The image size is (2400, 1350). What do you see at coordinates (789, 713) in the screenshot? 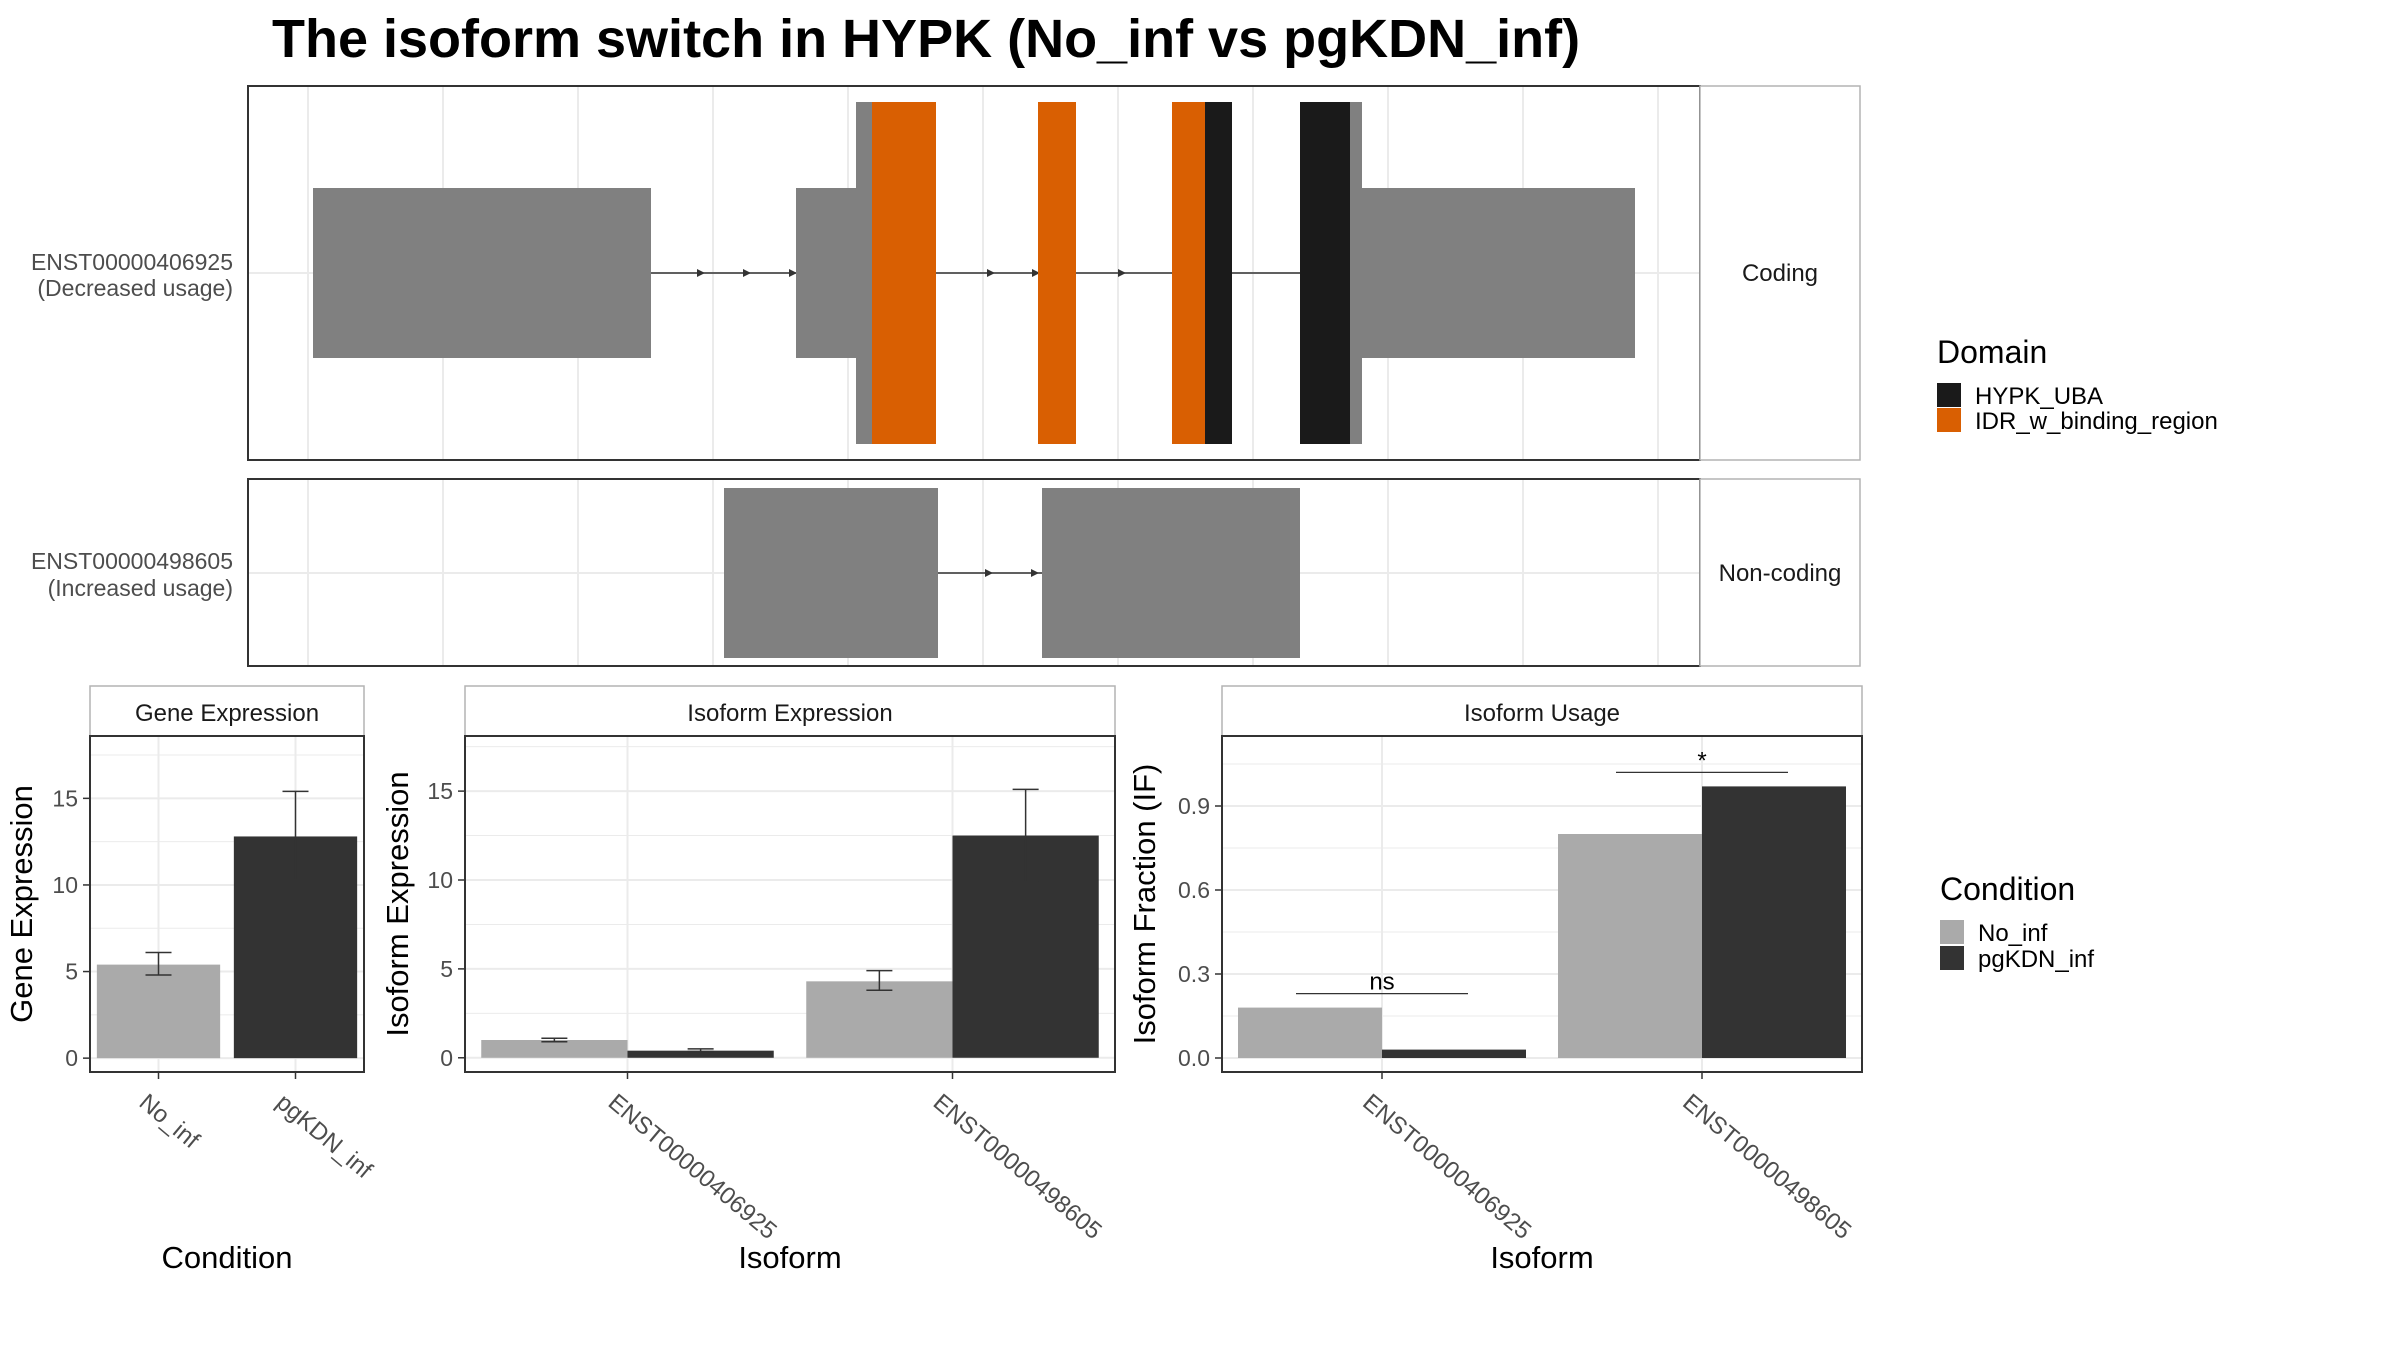
I see `strip-label: Isoform Expression` at bounding box center [789, 713].